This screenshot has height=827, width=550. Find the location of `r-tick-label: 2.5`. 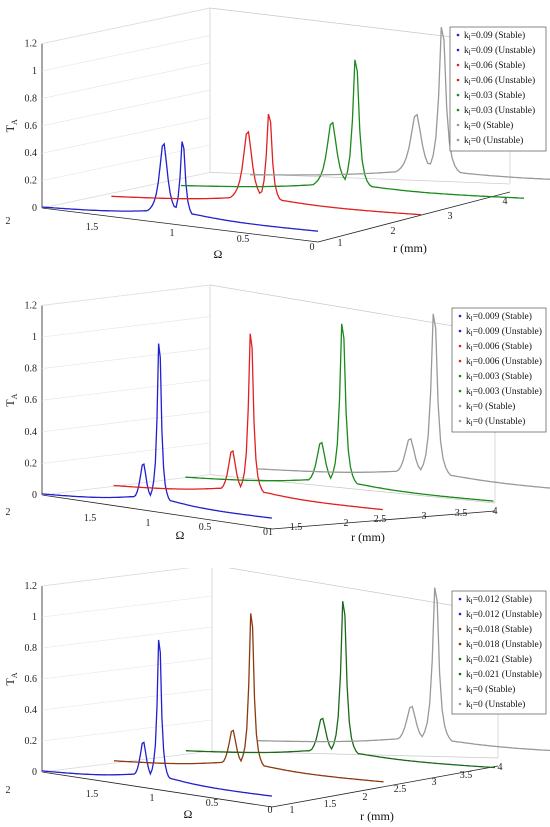

r-tick-label: 2.5 is located at coordinates (380, 519).